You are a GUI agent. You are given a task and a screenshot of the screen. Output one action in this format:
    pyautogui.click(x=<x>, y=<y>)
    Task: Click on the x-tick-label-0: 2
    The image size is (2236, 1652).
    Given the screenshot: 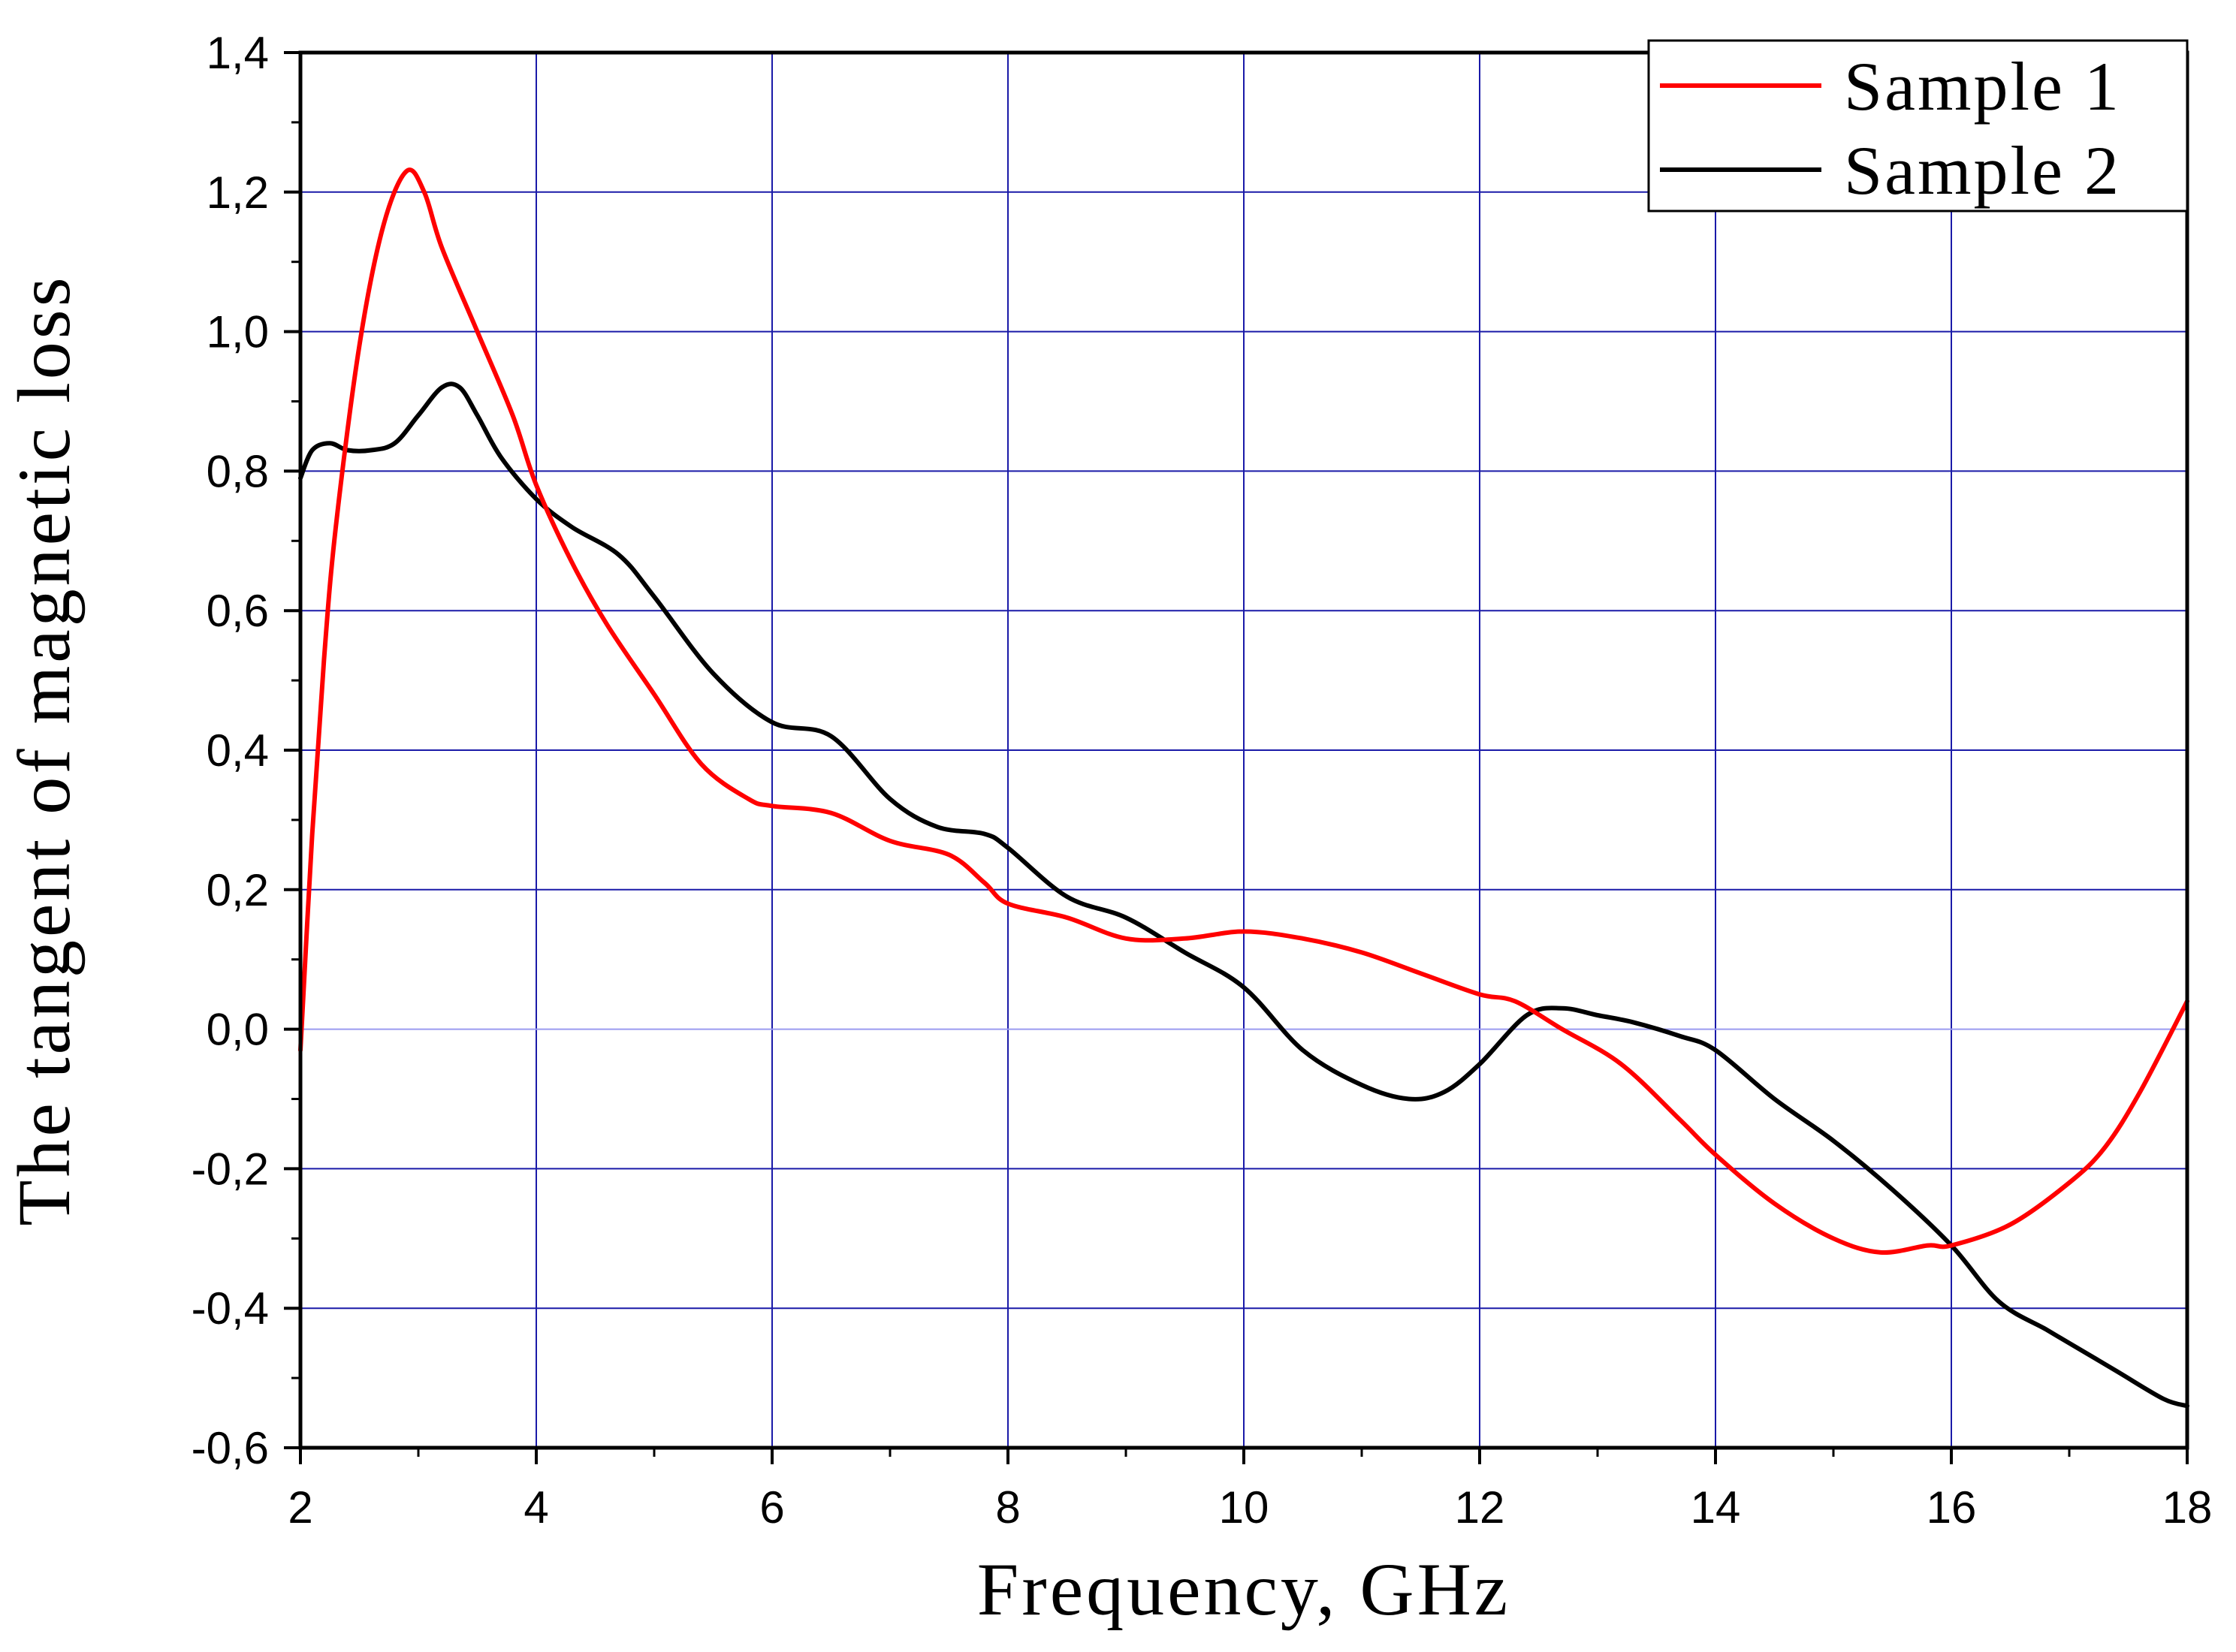 What is the action you would take?
    pyautogui.click(x=300, y=1507)
    